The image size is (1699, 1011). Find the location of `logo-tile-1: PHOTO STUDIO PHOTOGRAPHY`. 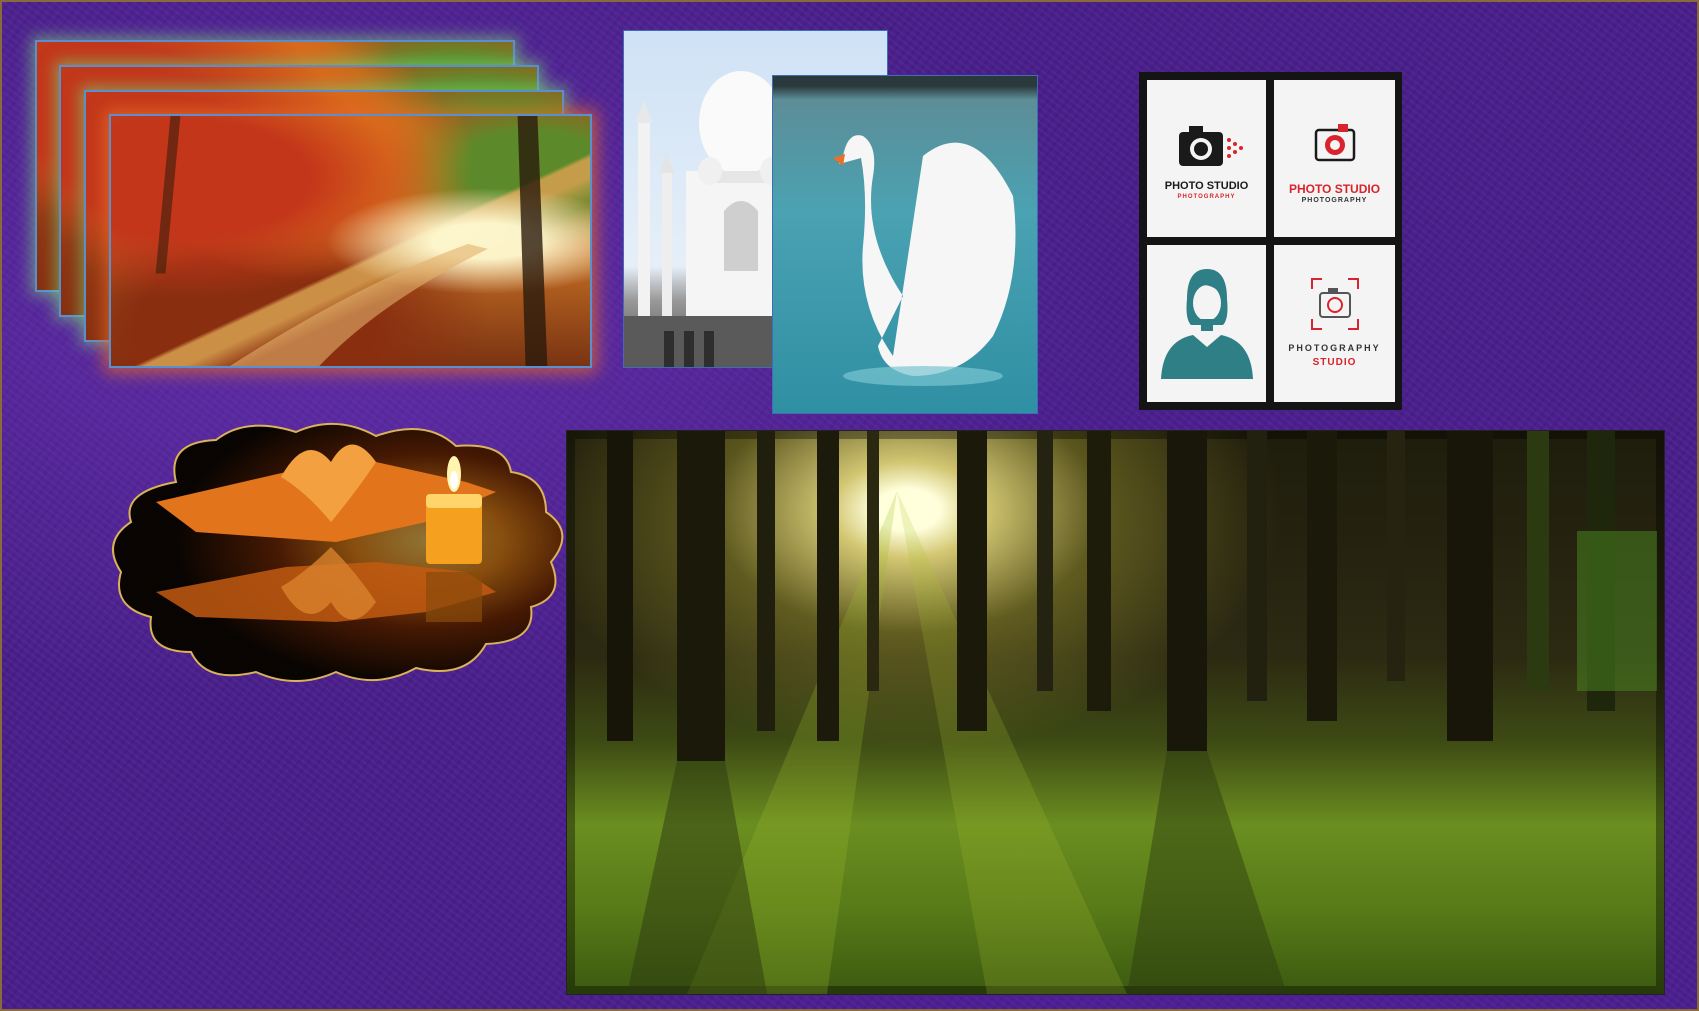

logo-tile-1: PHOTO STUDIO PHOTOGRAPHY is located at coordinates (1206, 158).